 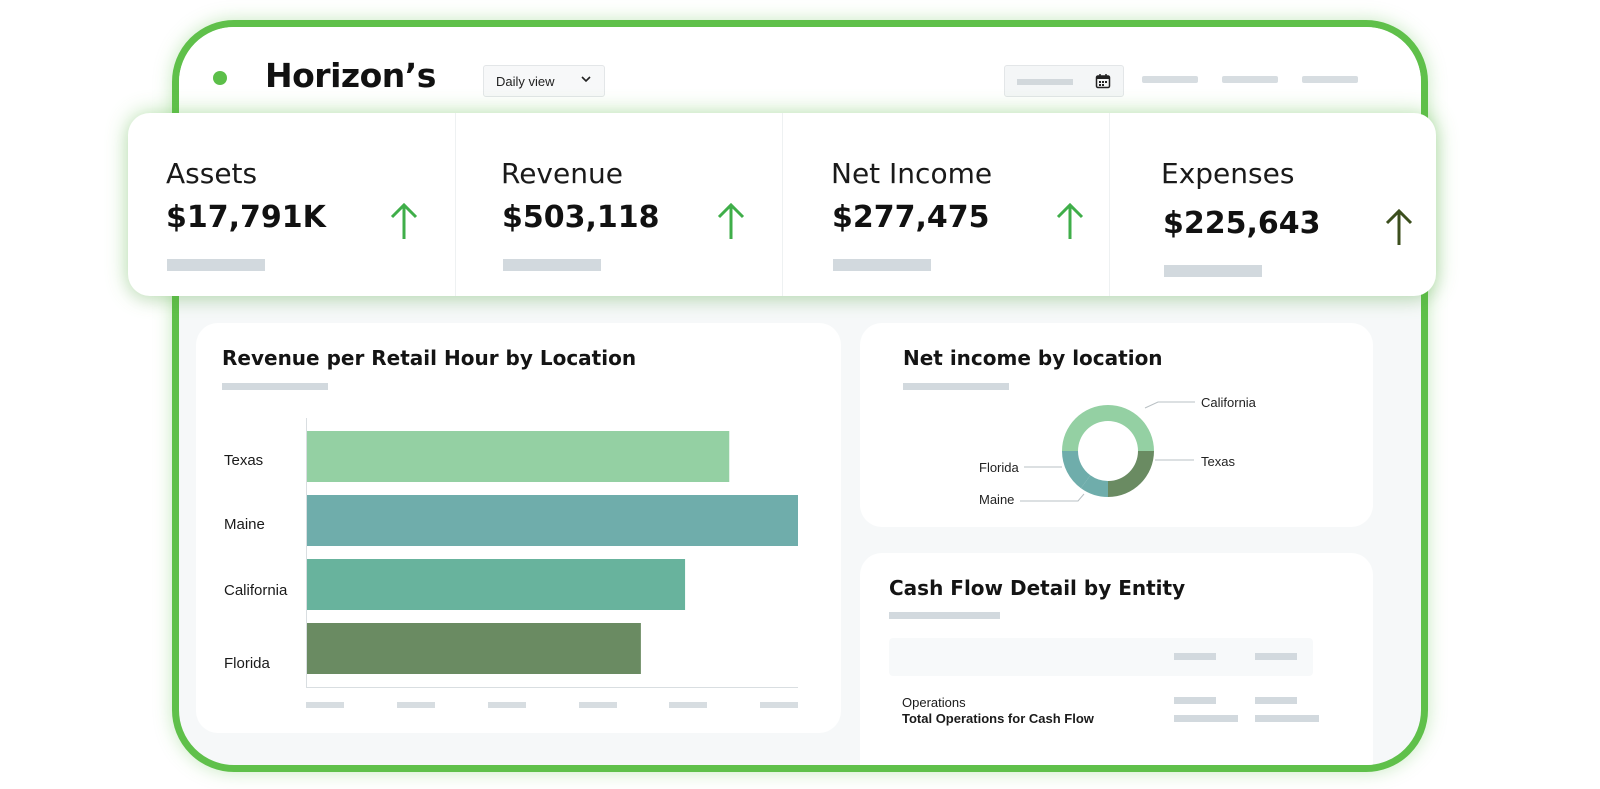 I want to click on donut-slice-florida, so click(x=1076, y=470).